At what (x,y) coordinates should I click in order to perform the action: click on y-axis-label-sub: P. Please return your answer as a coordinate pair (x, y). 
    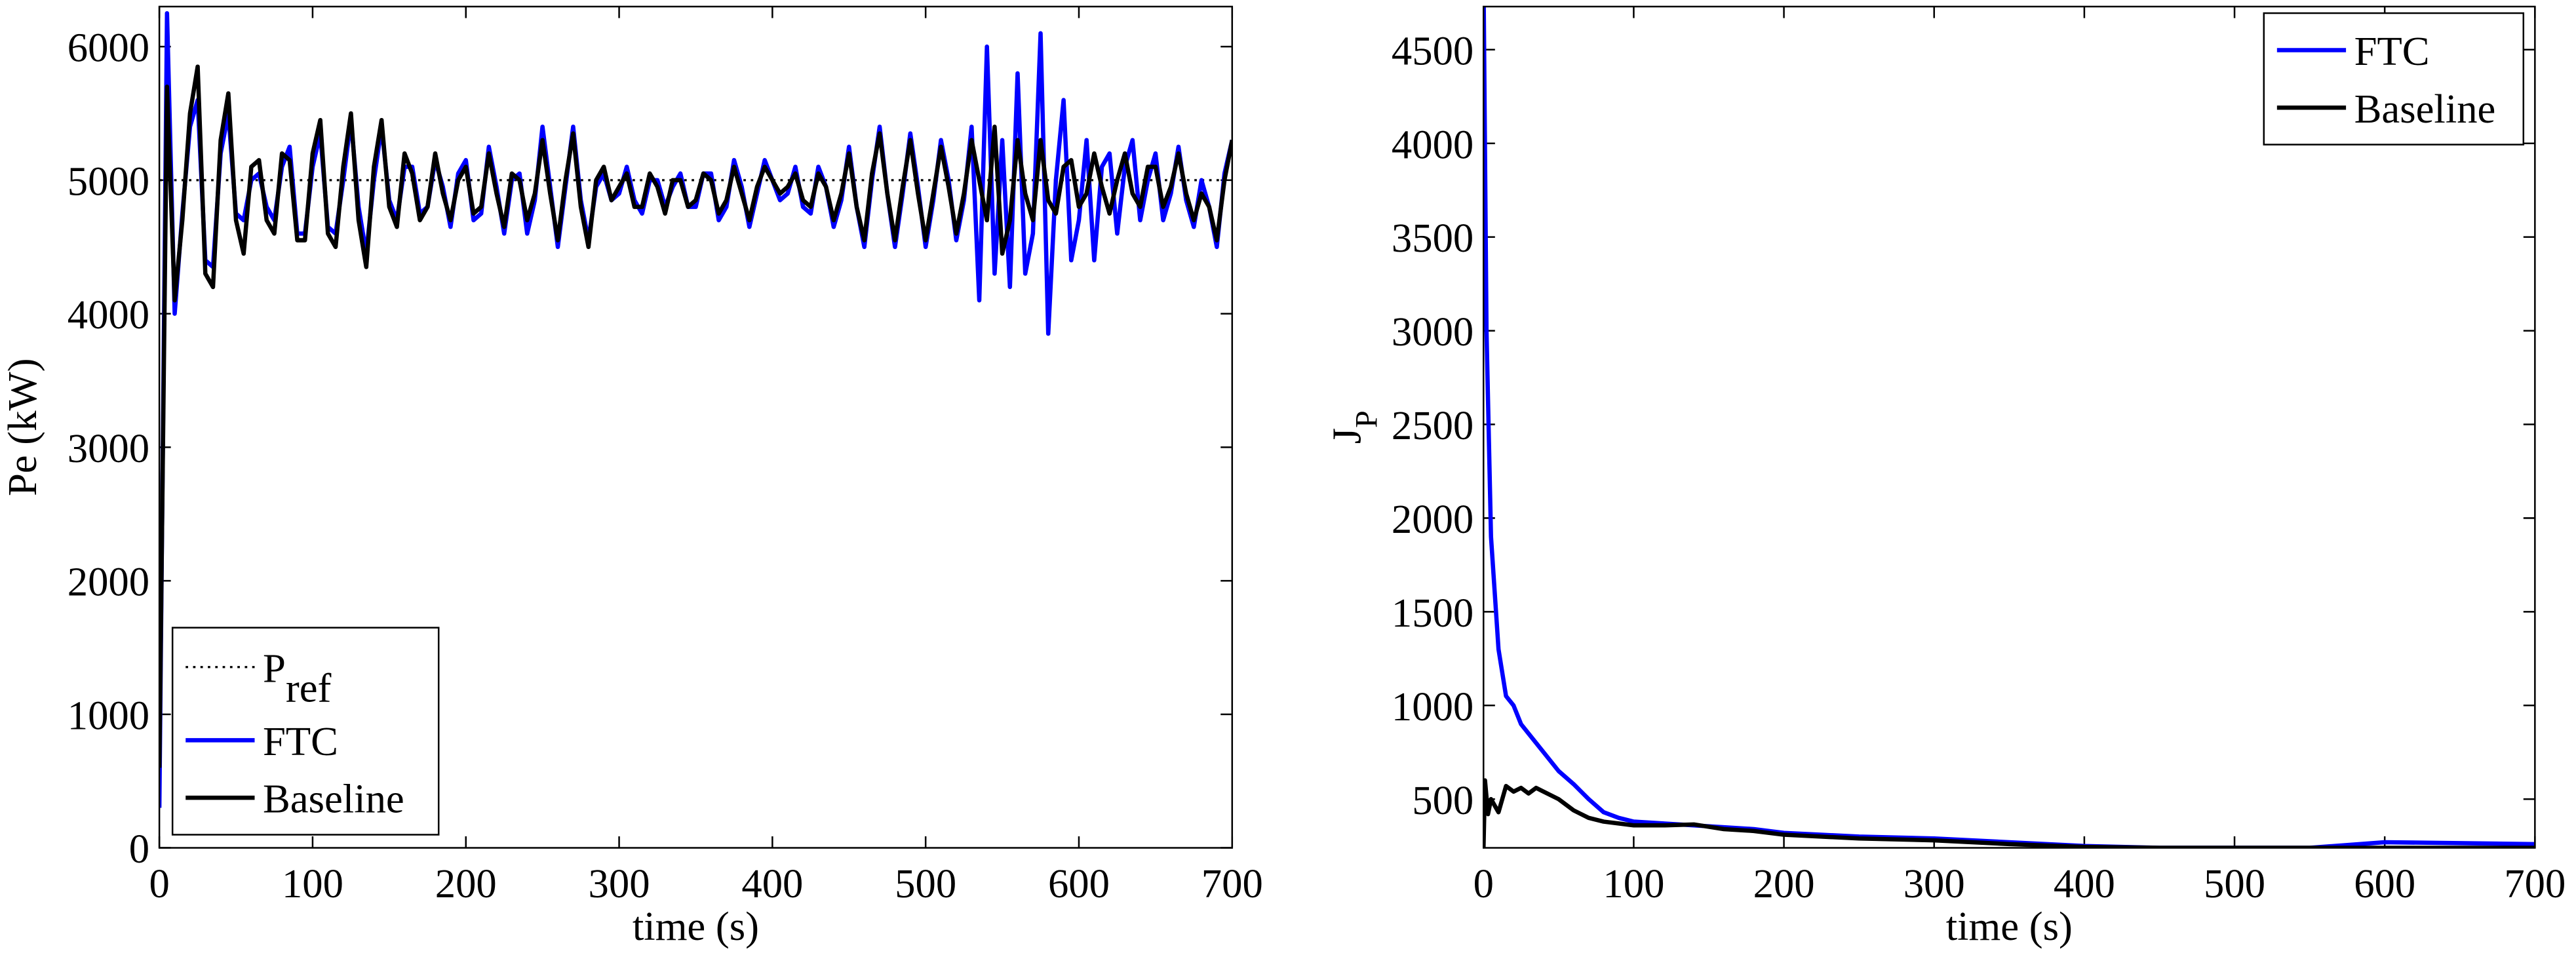
    Looking at the image, I should click on (1367, 419).